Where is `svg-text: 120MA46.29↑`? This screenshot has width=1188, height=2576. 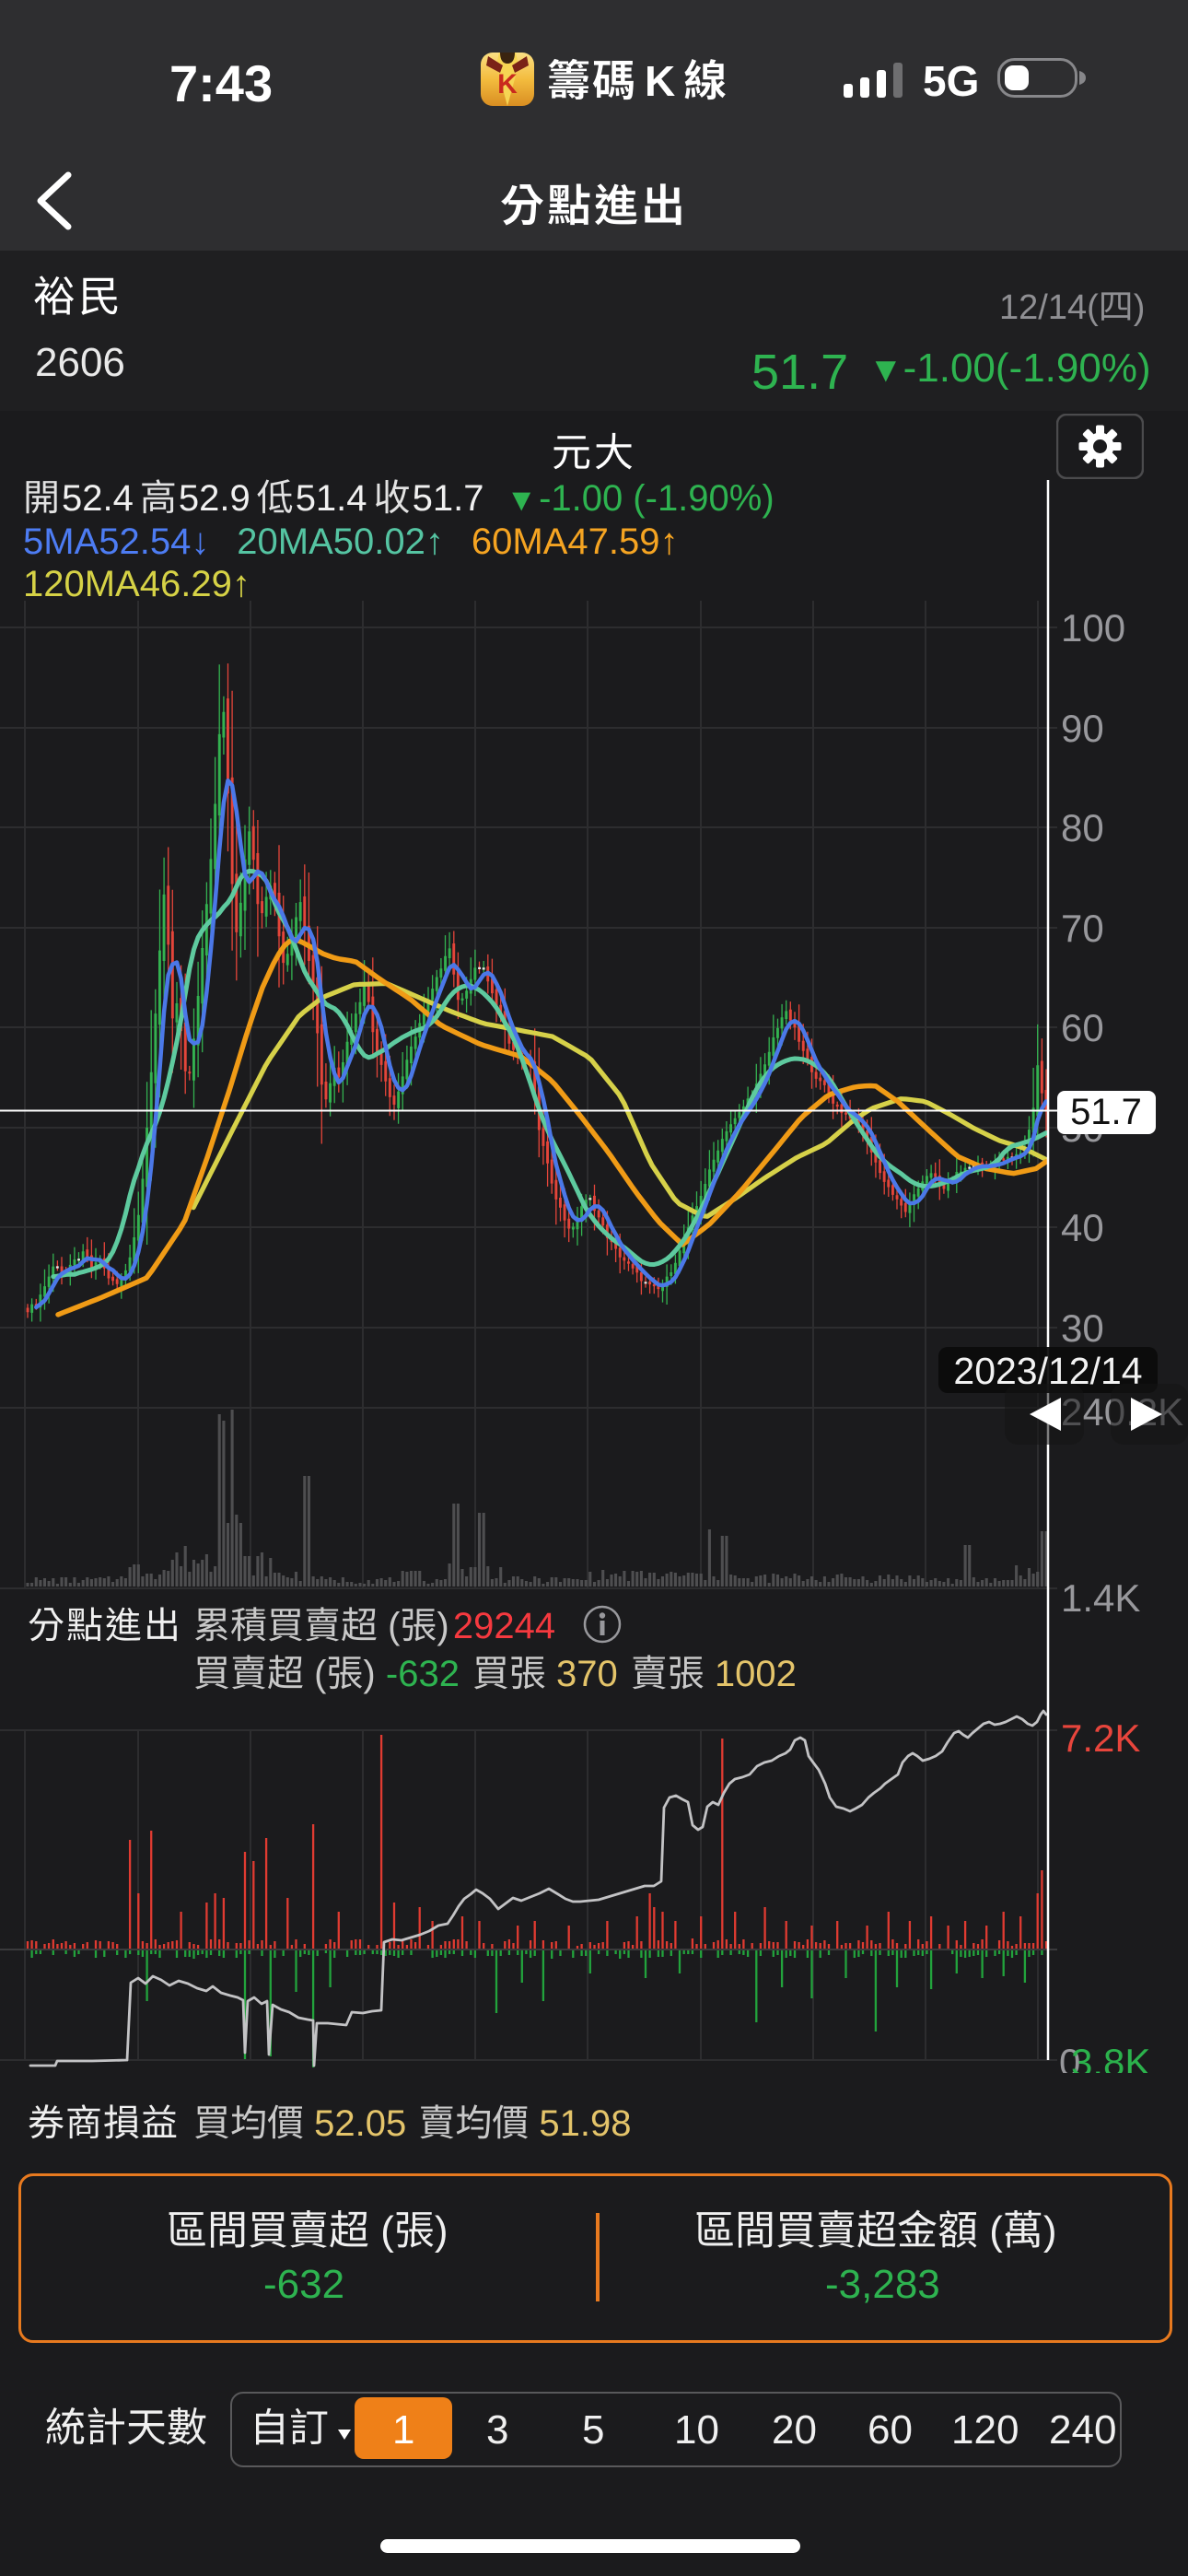 svg-text: 120MA46.29↑ is located at coordinates (136, 584).